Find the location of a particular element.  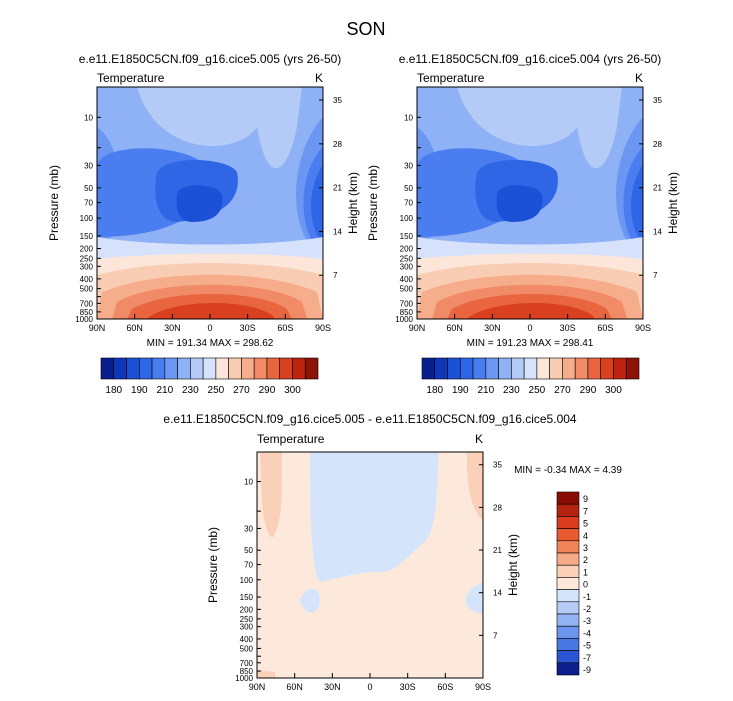

panel-a-units-label: K is located at coordinates (319, 78).